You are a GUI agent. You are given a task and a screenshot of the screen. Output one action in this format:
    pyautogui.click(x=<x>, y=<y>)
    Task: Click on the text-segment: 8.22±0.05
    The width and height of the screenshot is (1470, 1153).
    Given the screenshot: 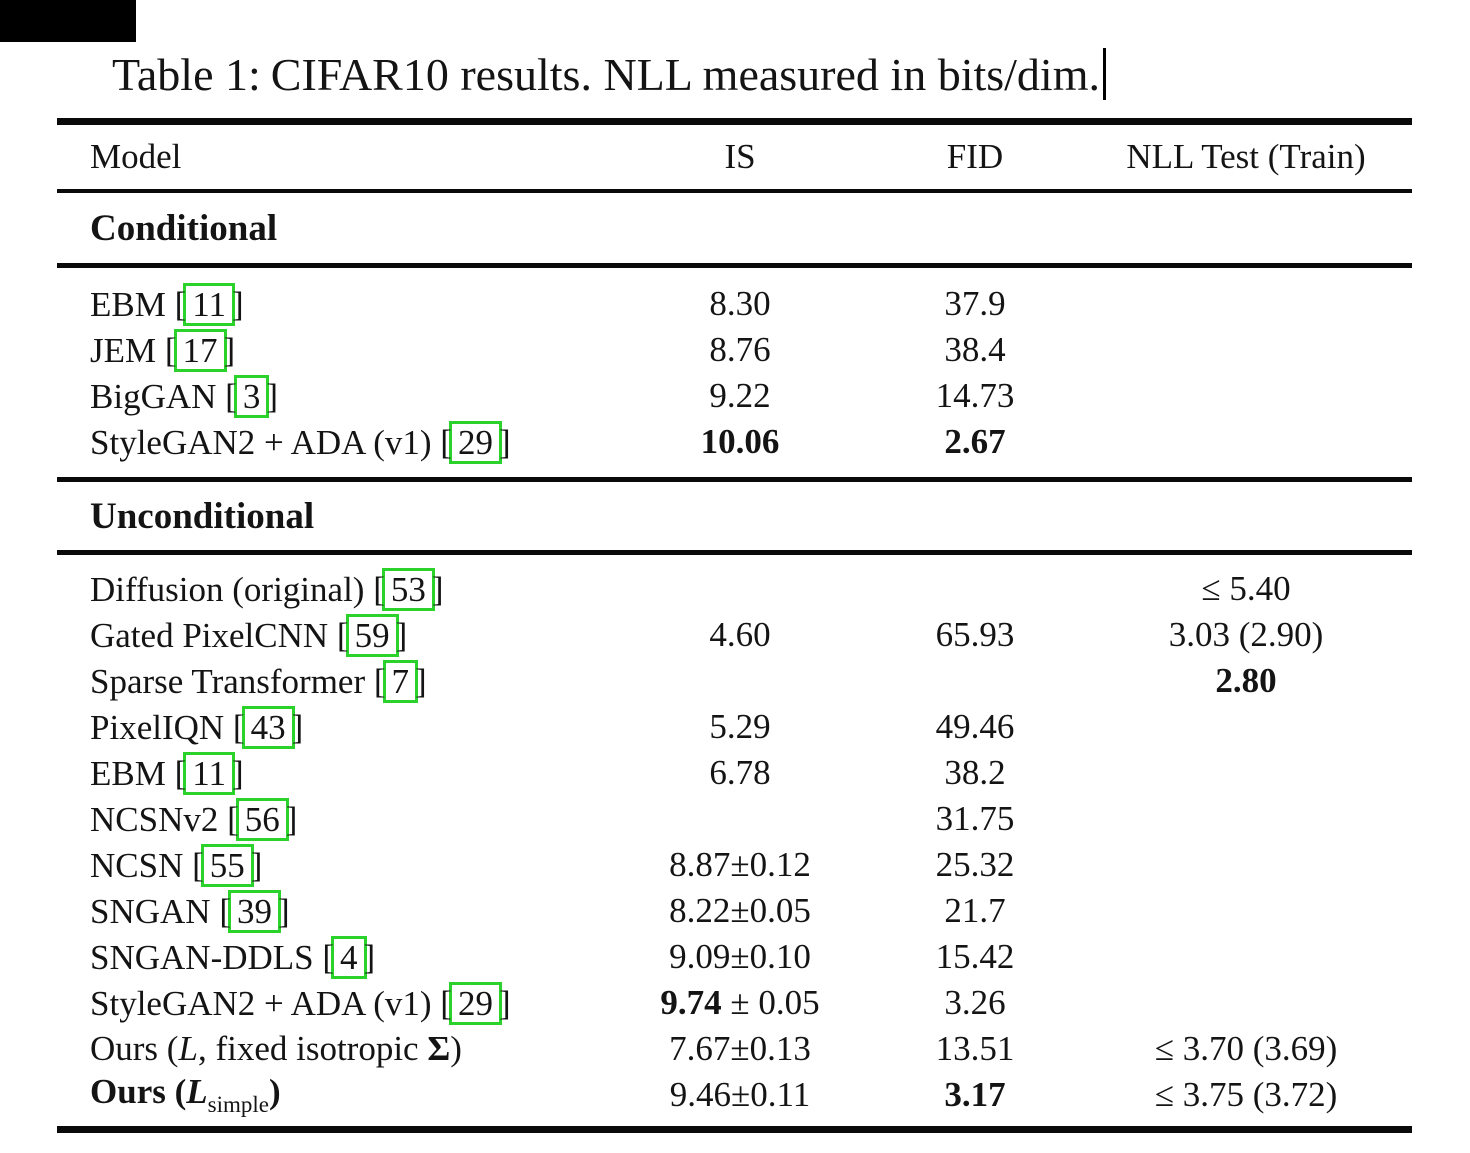 What is the action you would take?
    pyautogui.click(x=740, y=910)
    